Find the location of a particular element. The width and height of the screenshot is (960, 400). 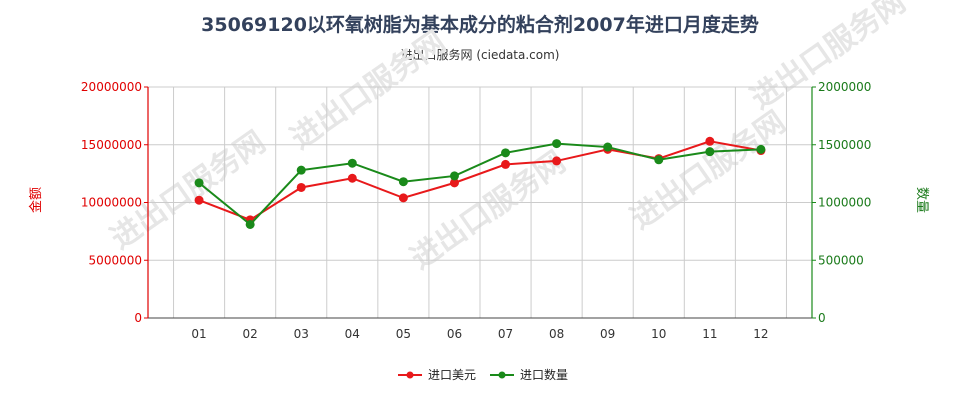

x-tick-label: 08 is located at coordinates (556, 334).